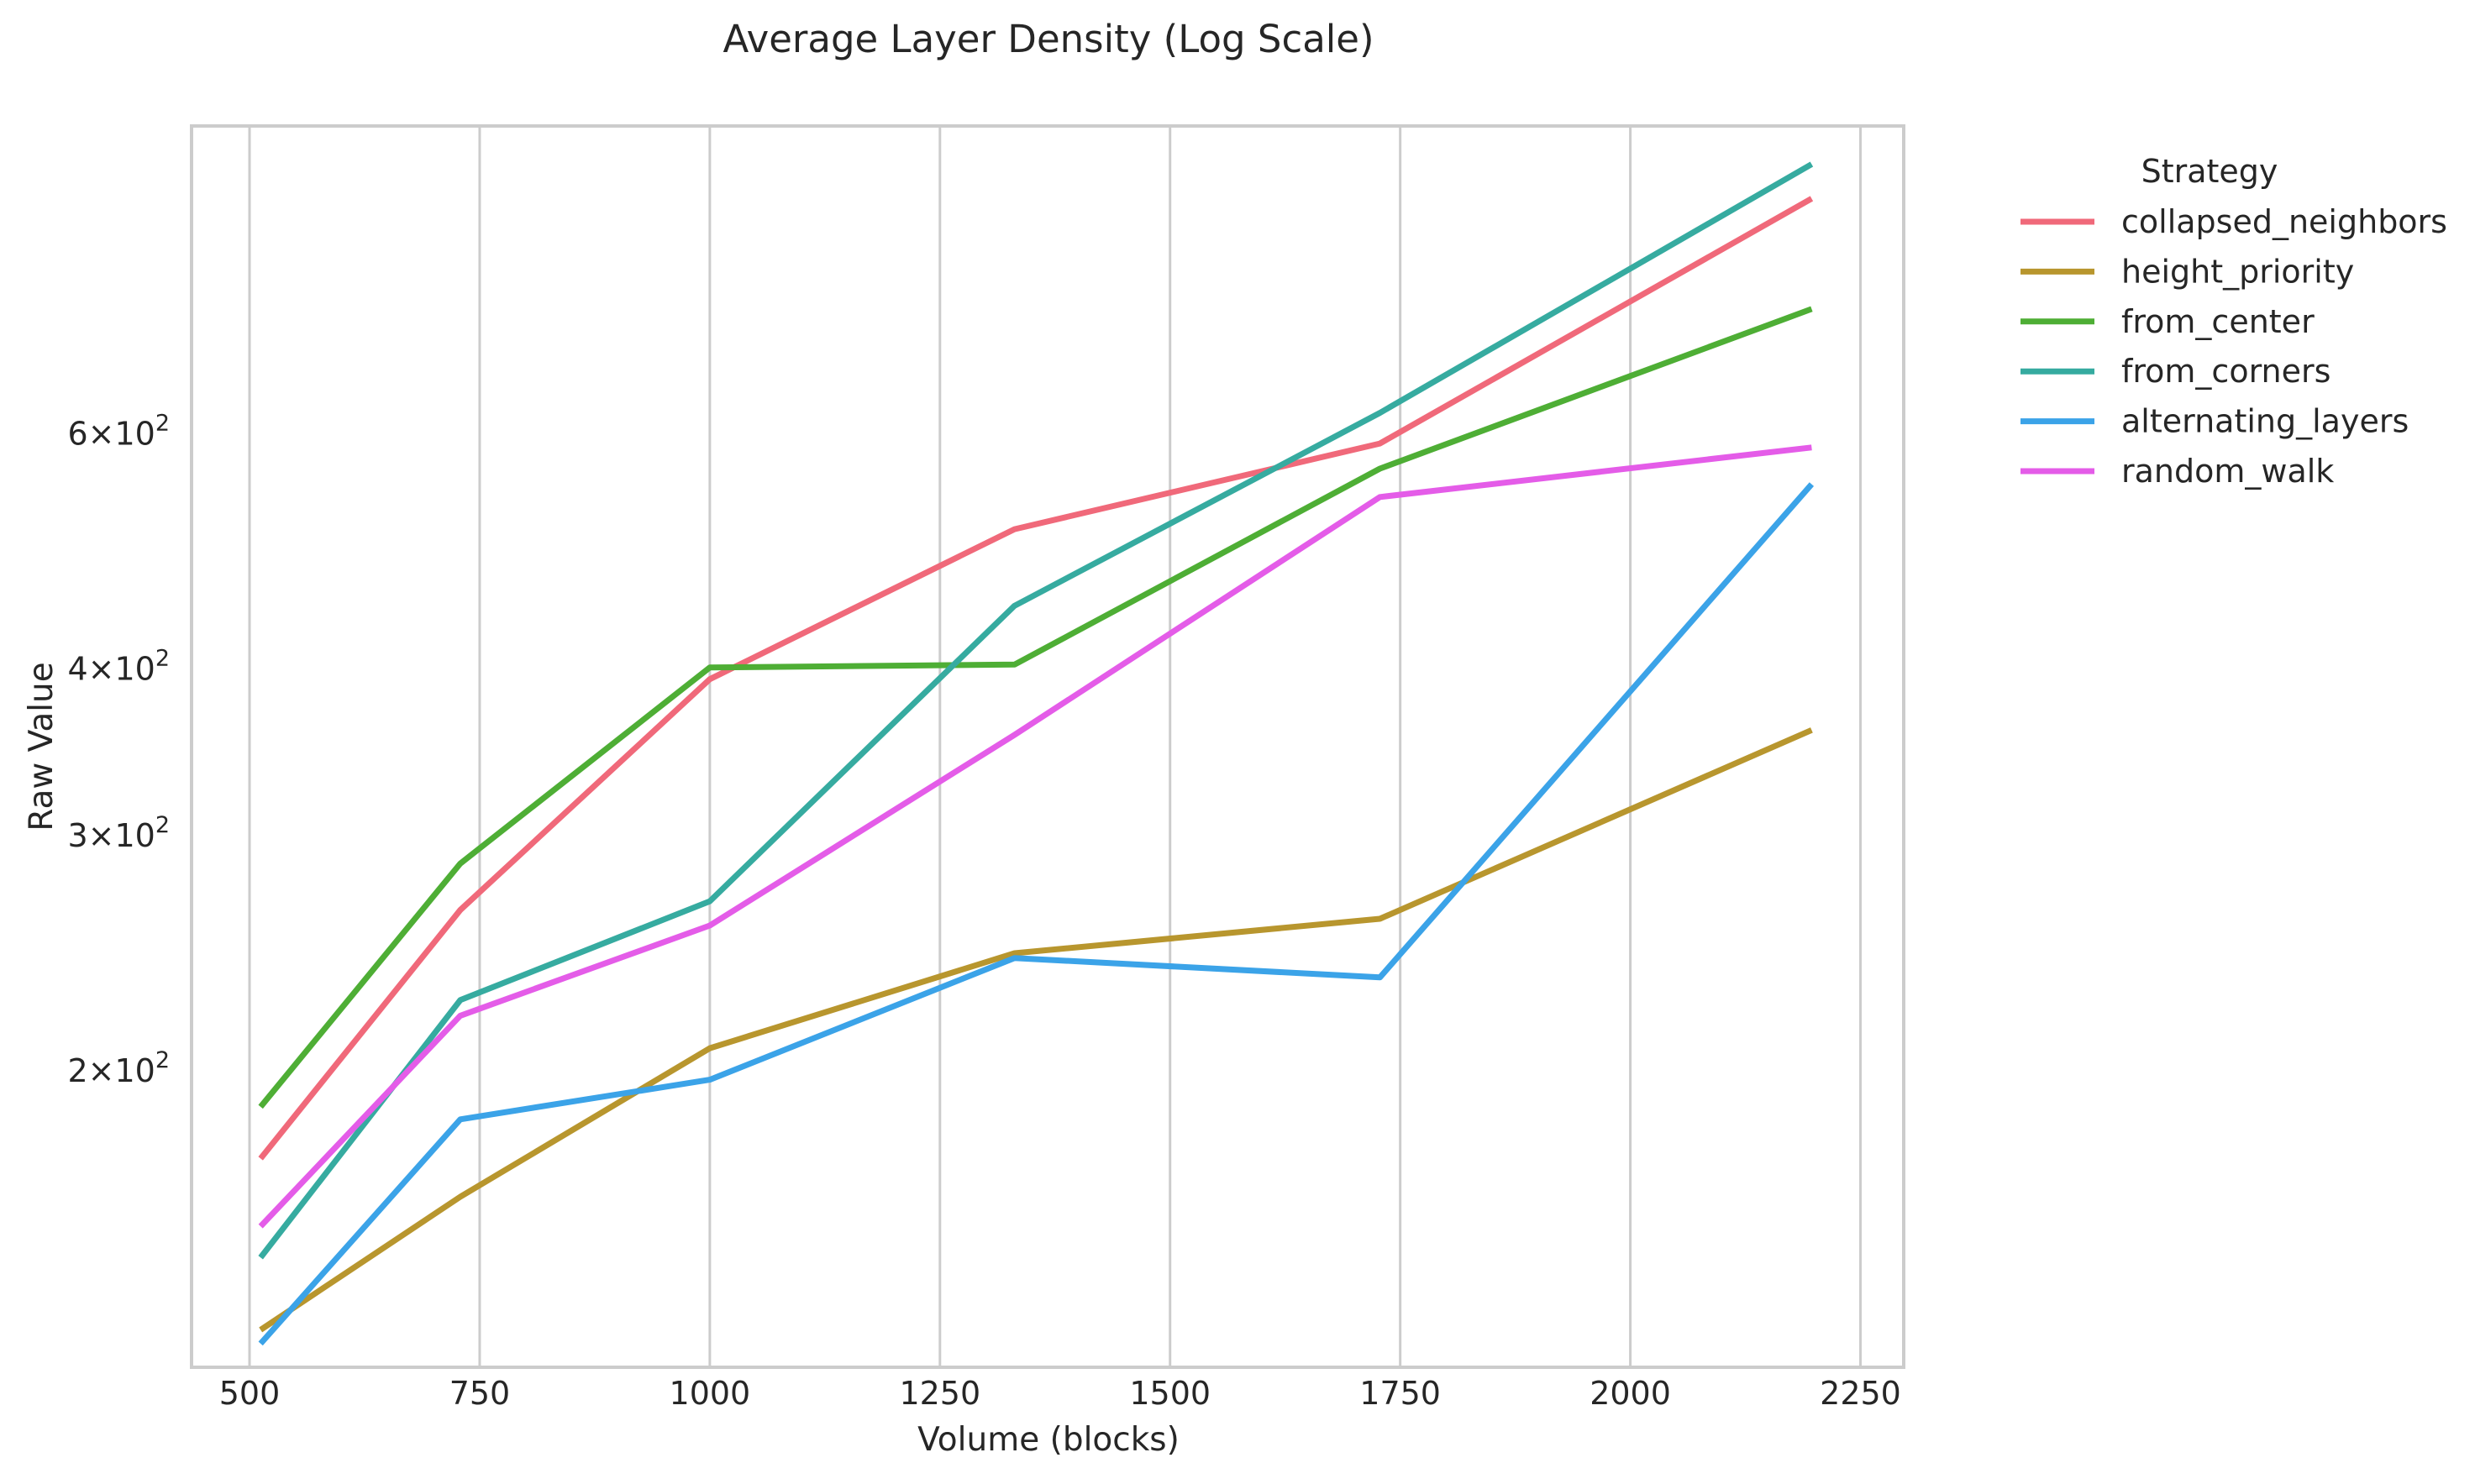 The image size is (2475, 1484). I want to click on x-axis-label: Volume (blocks), so click(1048, 1440).